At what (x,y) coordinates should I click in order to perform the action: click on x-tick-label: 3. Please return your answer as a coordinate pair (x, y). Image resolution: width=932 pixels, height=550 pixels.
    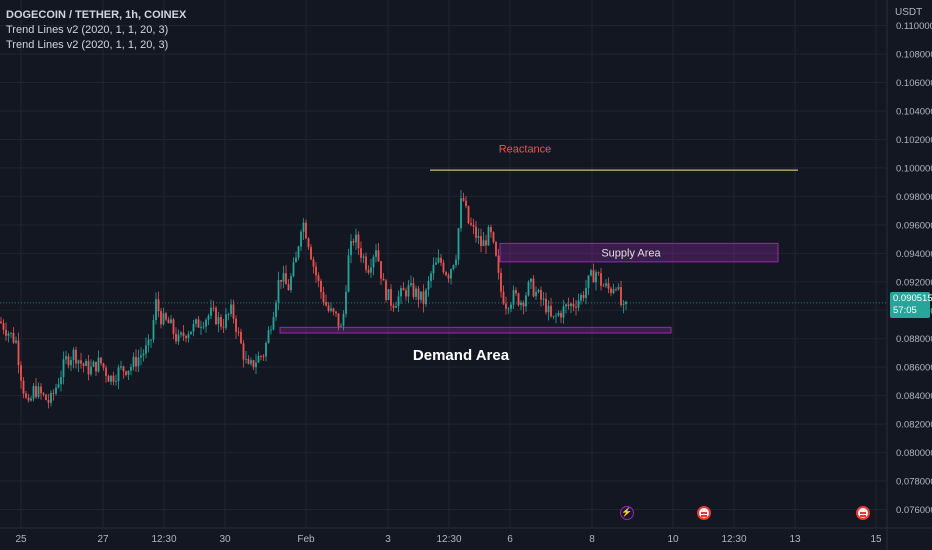
    Looking at the image, I should click on (388, 539).